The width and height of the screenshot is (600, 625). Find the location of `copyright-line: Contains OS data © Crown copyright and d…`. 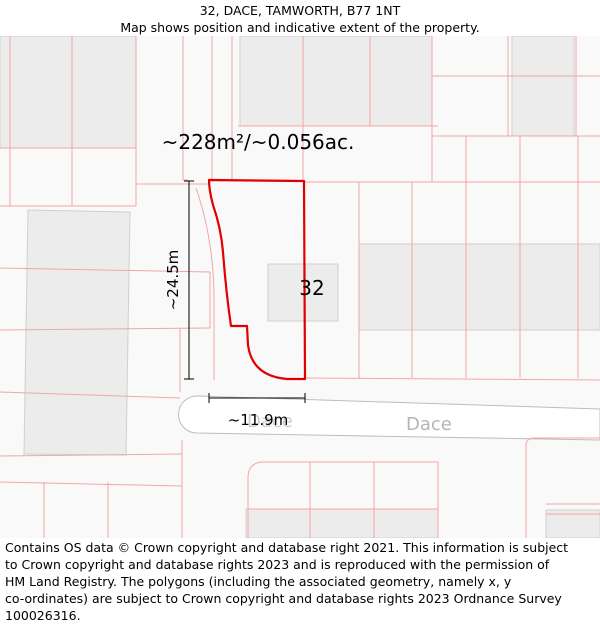

copyright-line: Contains OS data © Crown copyright and d… is located at coordinates (287, 547).